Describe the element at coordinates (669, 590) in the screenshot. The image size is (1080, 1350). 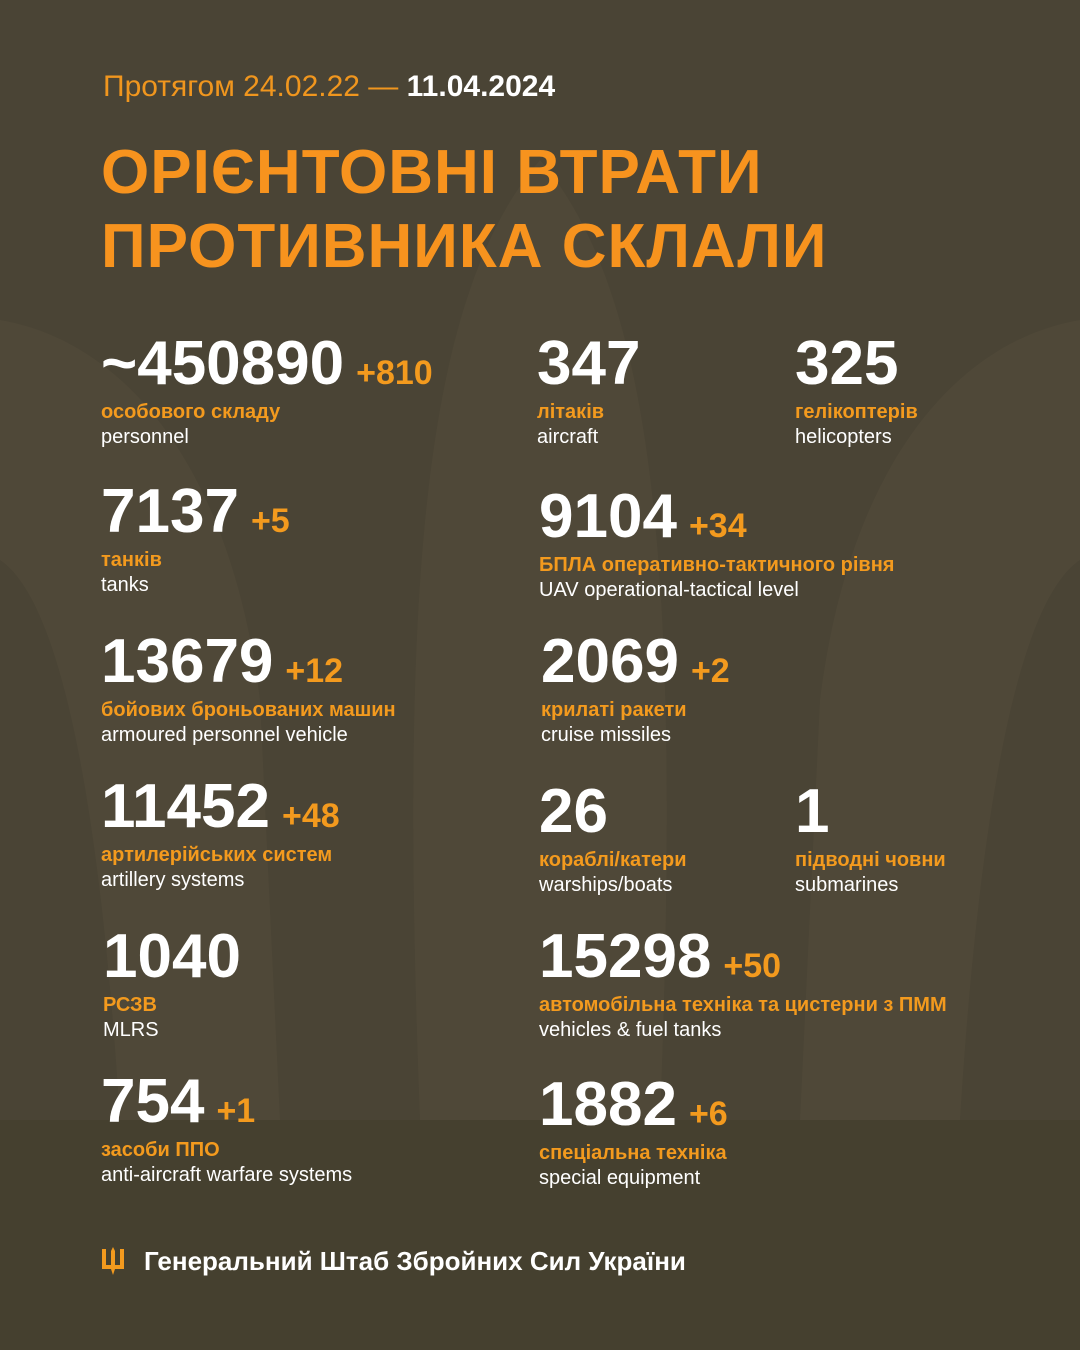
I see `stat-label-en: UAV operational-tactical level` at that location.